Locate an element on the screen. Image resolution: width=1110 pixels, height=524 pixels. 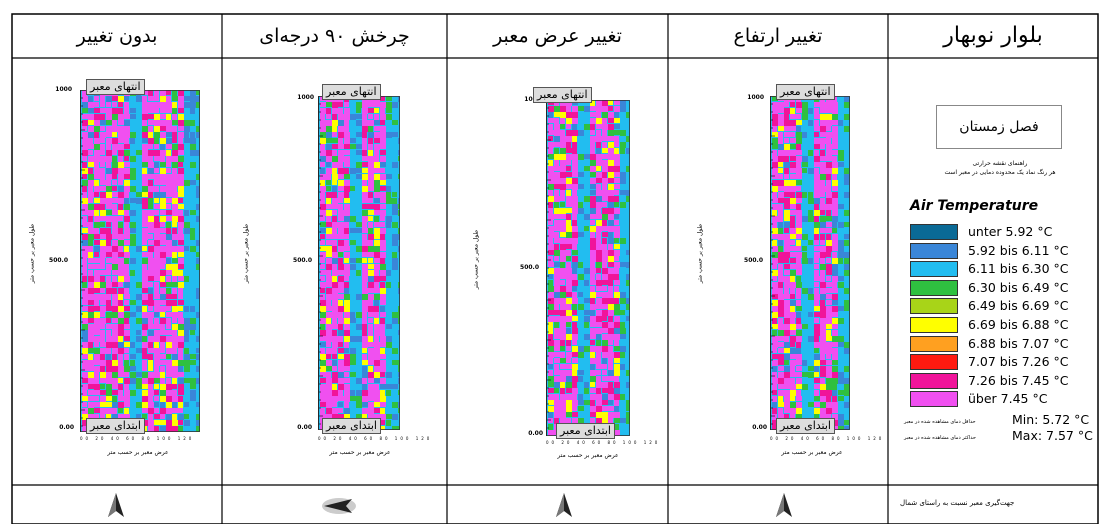
legend-title: Air Temperature is located at coordinates (974, 206).